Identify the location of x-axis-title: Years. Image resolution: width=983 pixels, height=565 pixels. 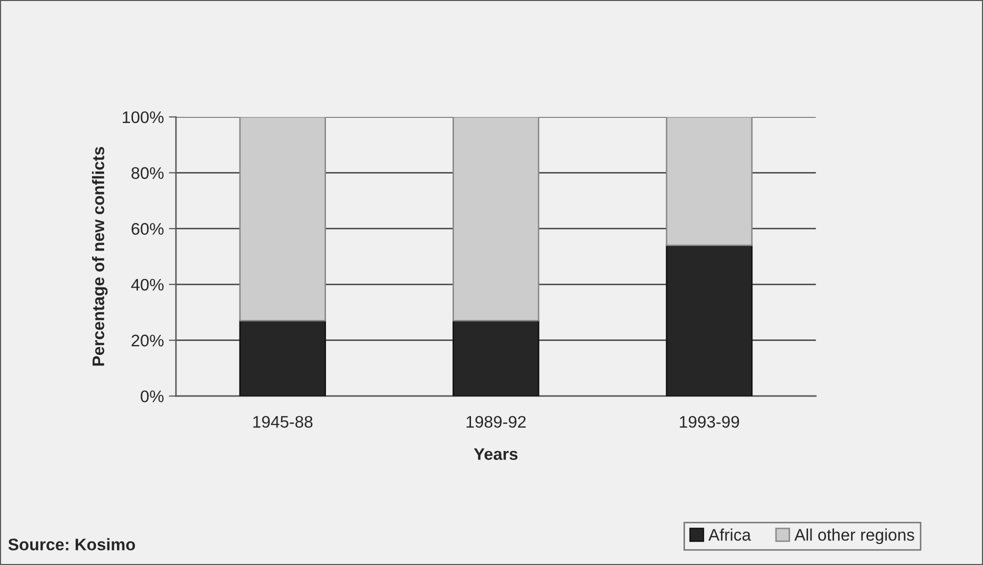
(496, 454).